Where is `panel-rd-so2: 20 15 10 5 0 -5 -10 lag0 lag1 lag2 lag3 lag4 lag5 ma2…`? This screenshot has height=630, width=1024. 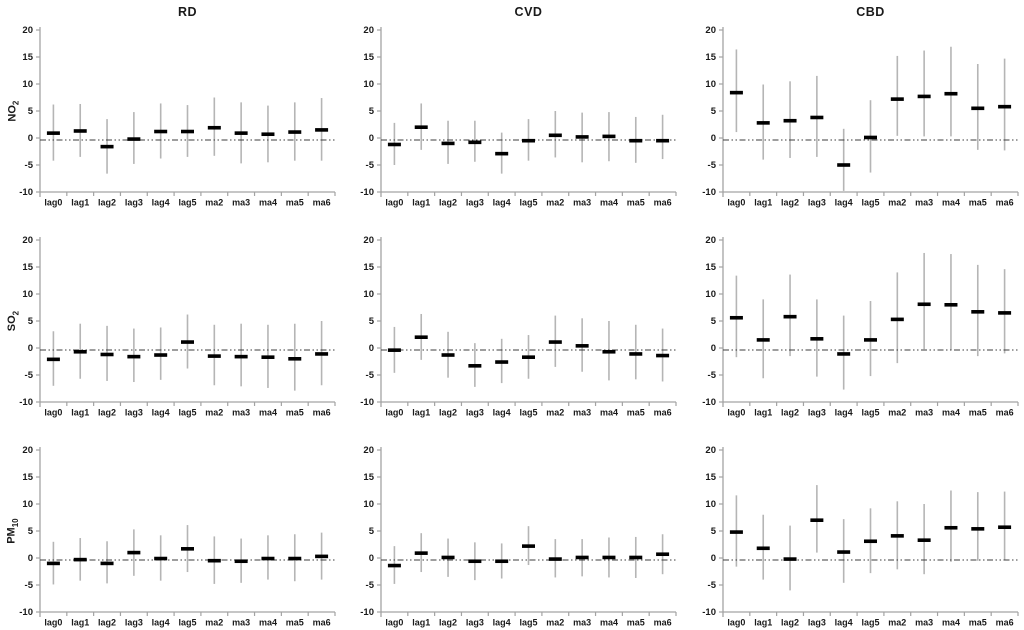
panel-rd-so2: 20 15 10 5 0 -5 -10 lag0 lag1 lag2 lag3 lag4 lag5 ma2… is located at coordinates (170, 315).